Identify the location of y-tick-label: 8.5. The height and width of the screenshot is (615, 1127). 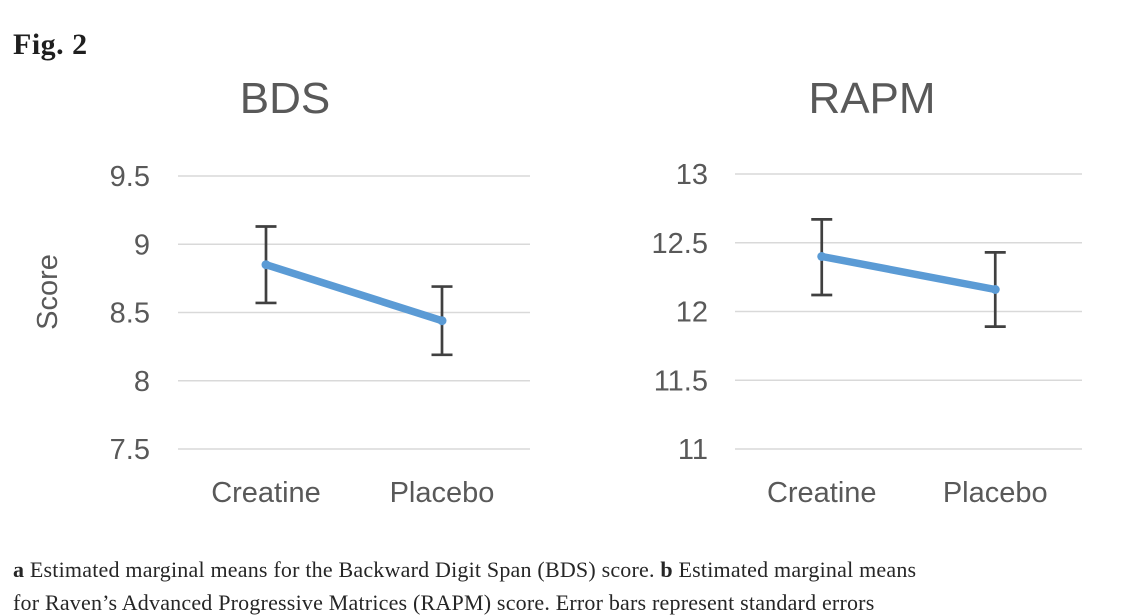
(130, 314).